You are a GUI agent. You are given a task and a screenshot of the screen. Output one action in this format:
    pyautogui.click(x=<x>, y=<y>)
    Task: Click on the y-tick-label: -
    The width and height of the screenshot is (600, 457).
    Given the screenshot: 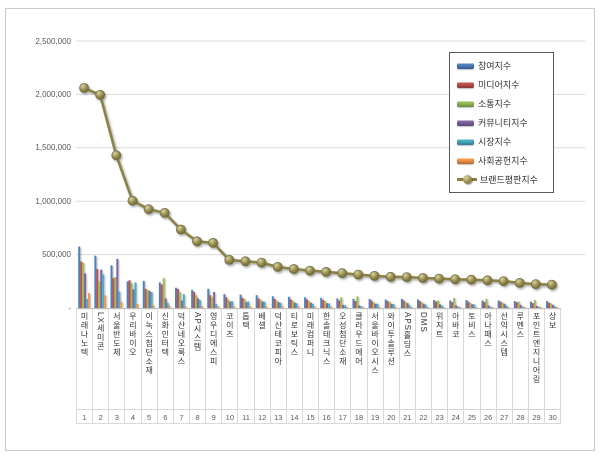 What is the action you would take?
    pyautogui.click(x=69, y=308)
    